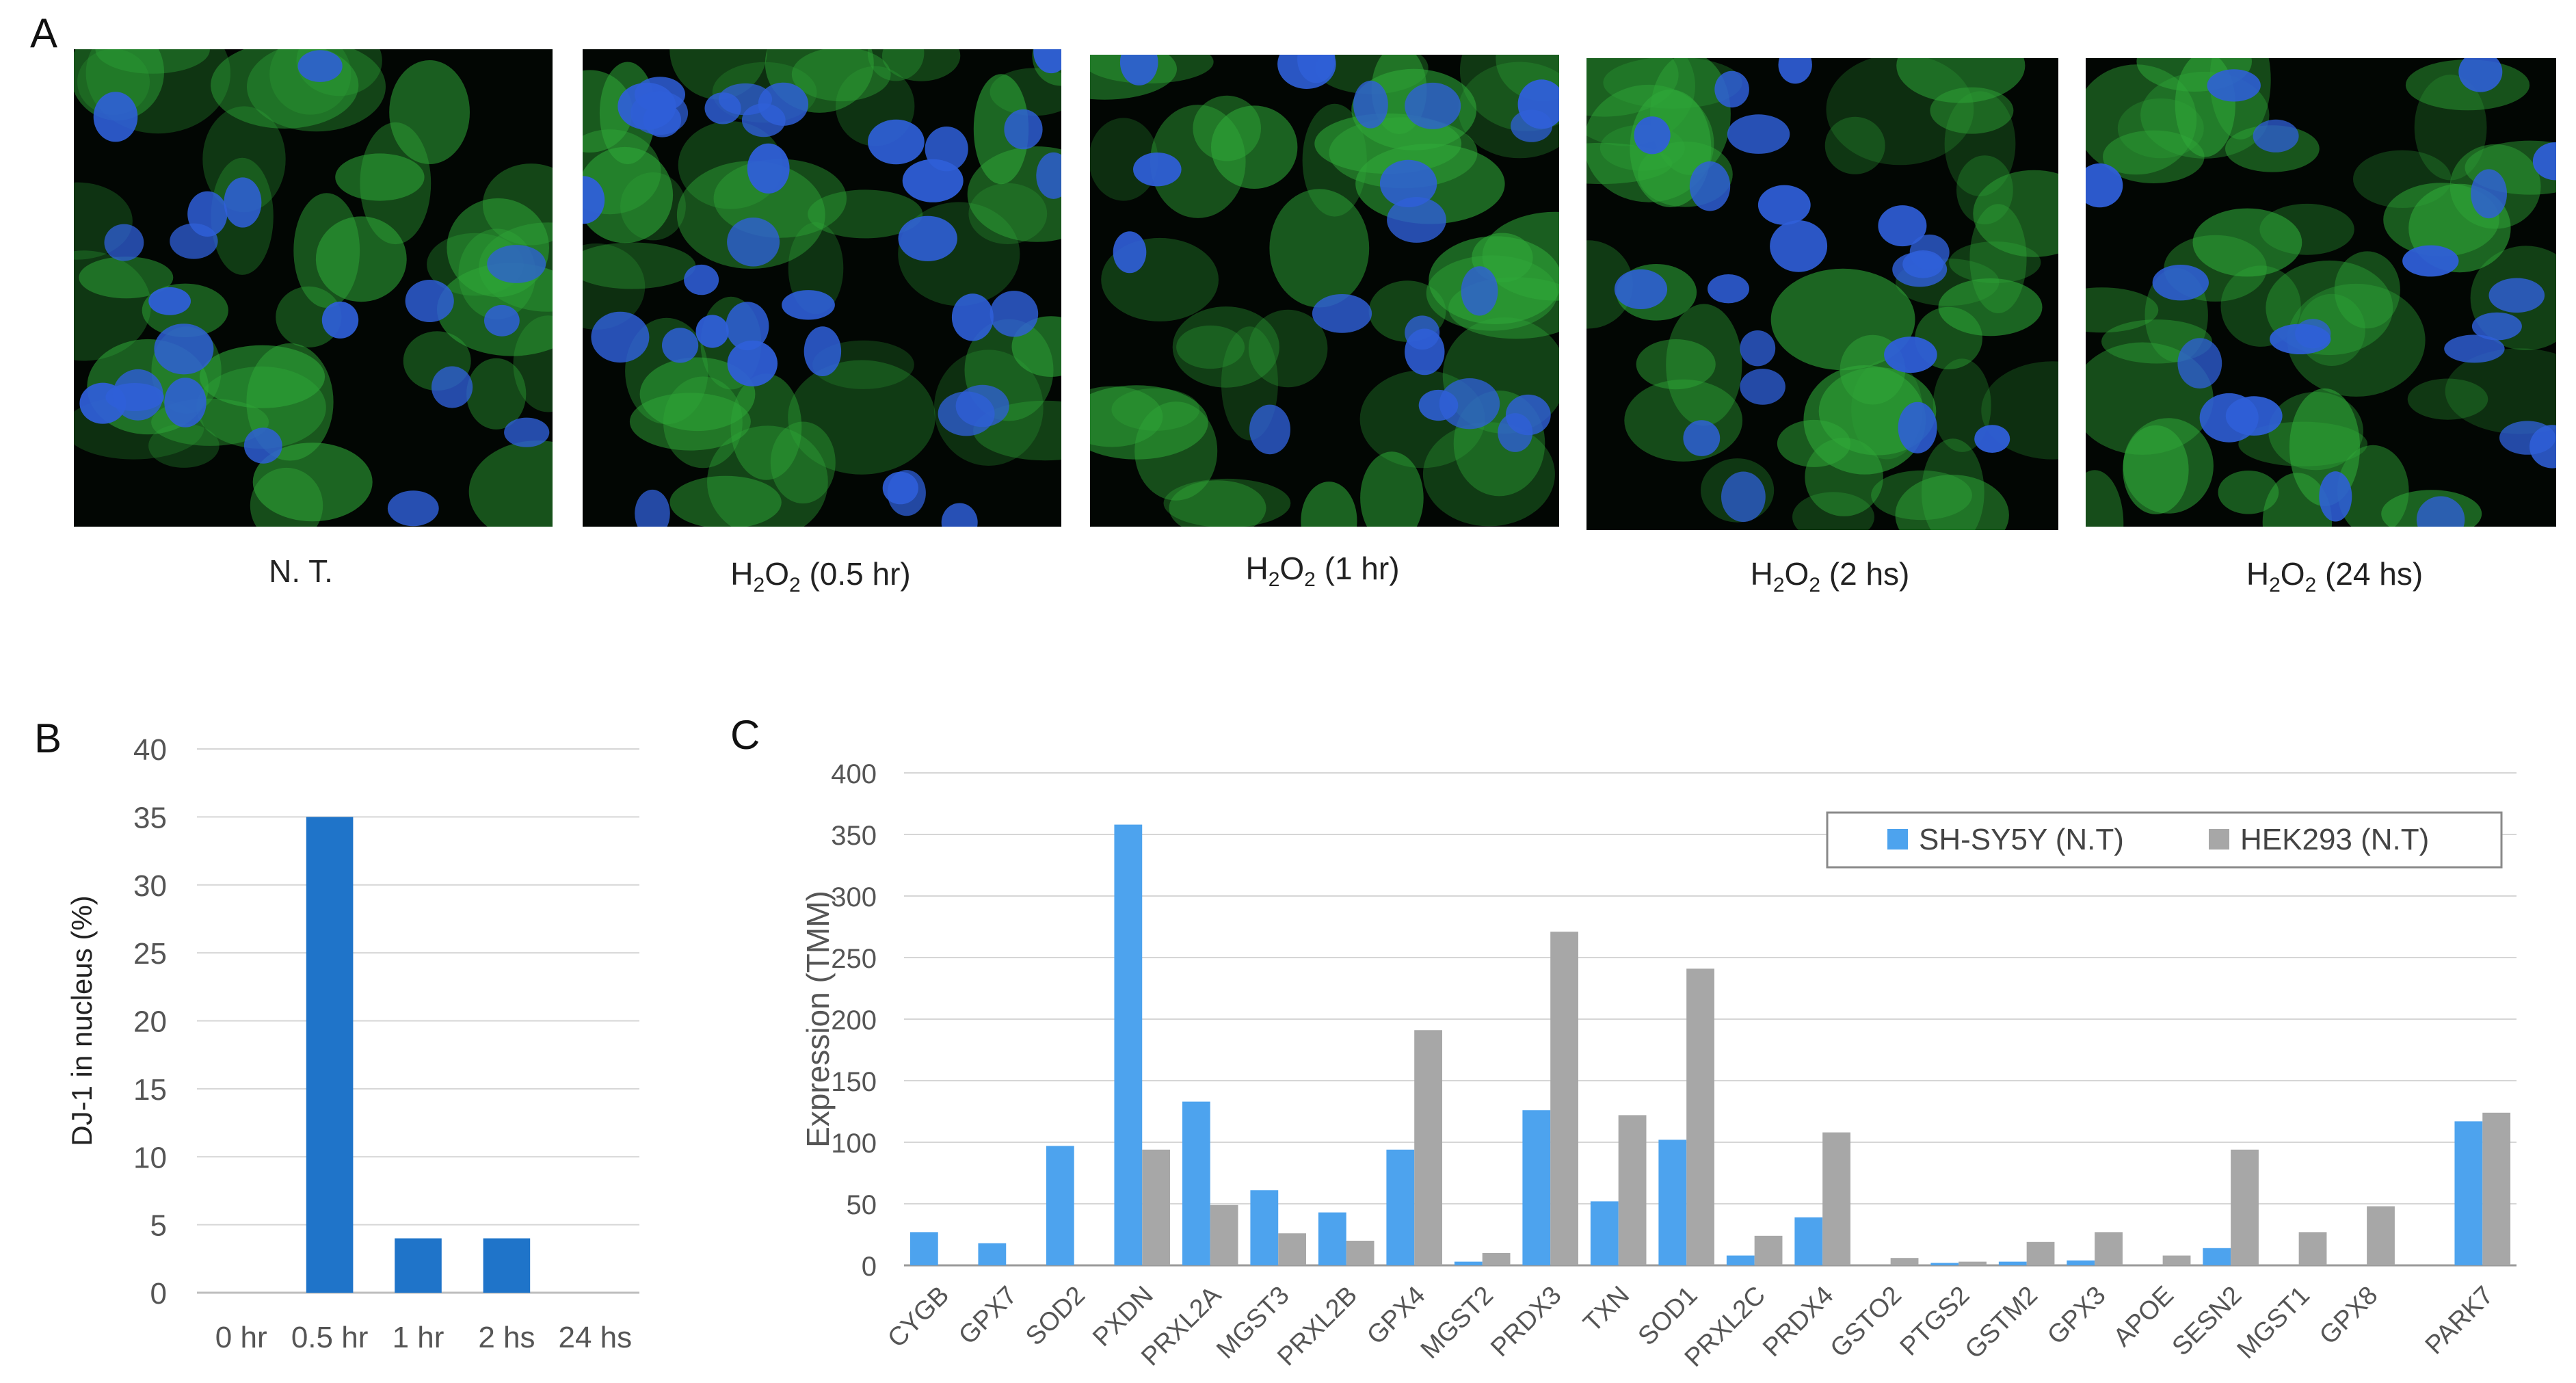  I want to click on y-tick-label: 35, so click(150, 817).